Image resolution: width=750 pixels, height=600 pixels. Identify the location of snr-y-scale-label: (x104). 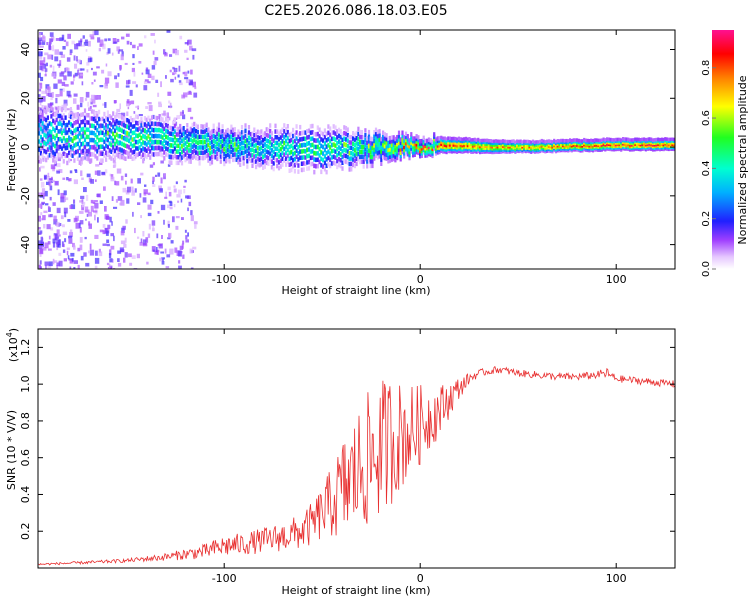
(12, 345).